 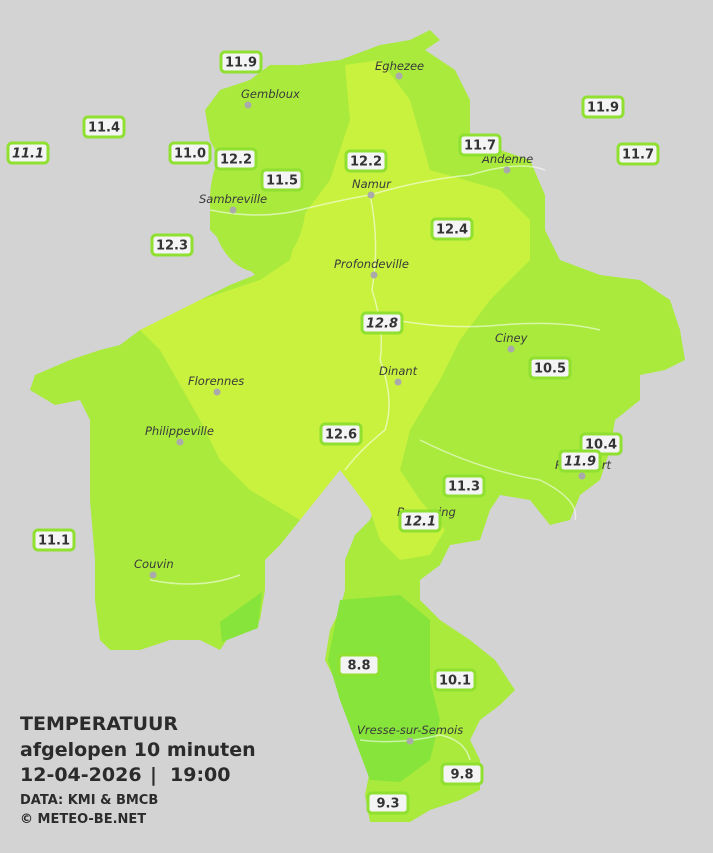 I want to click on station-reading: 12.3, so click(x=172, y=246).